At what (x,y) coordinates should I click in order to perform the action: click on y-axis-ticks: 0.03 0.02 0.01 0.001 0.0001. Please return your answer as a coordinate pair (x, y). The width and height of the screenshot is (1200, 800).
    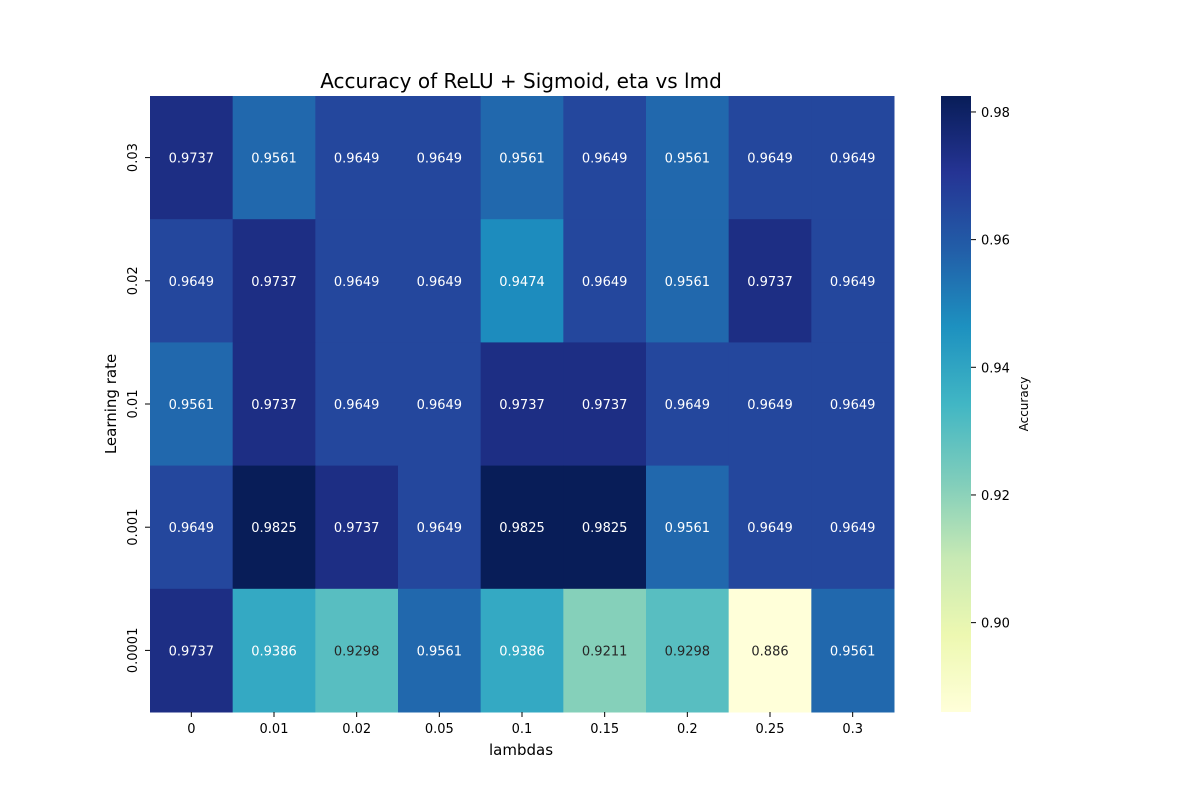
    Looking at the image, I should click on (138, 408).